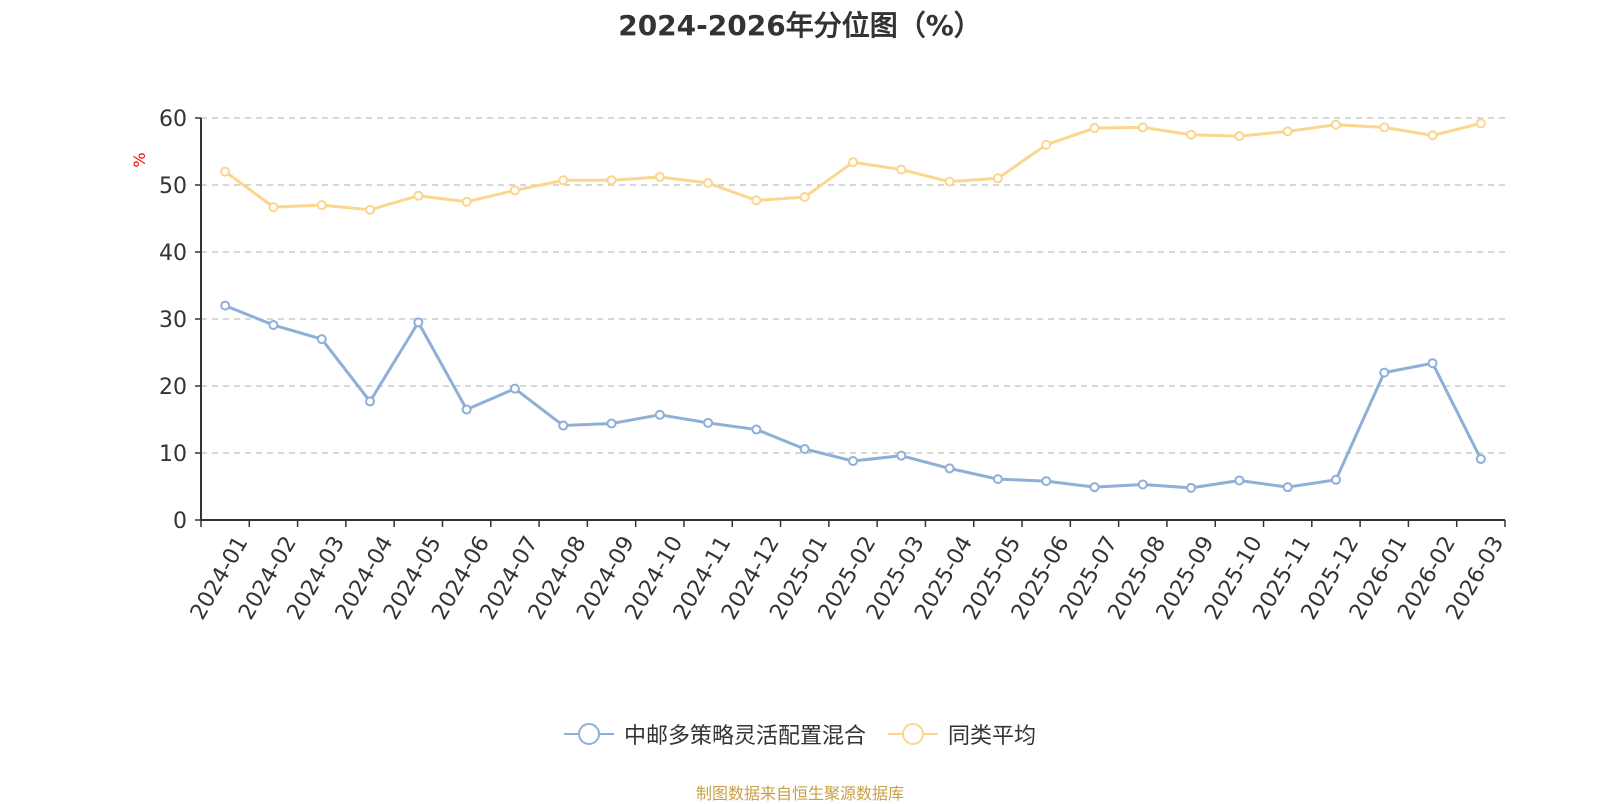  I want to click on y-tick-label: 20, so click(173, 387).